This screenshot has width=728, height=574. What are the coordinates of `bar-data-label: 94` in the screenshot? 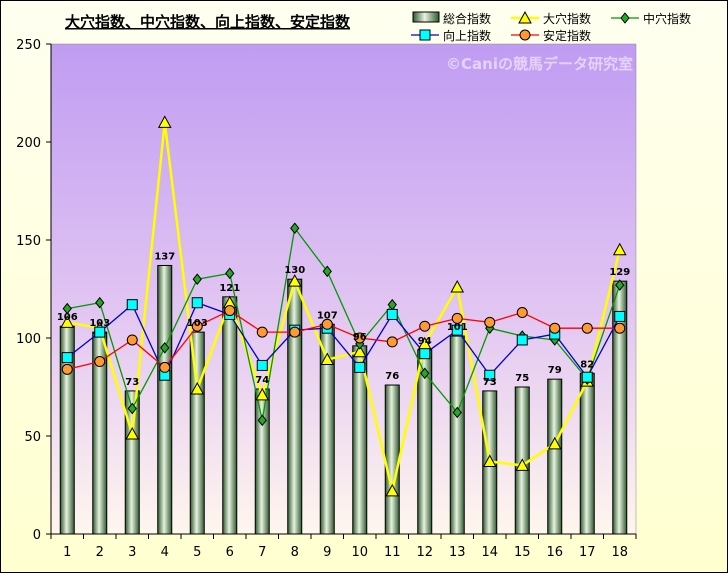 It's located at (425, 341).